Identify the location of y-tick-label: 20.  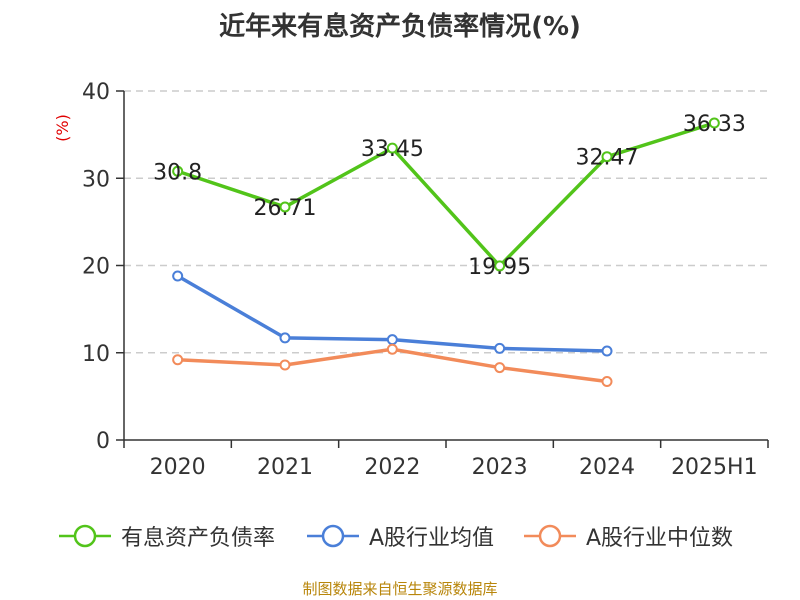
(96, 267).